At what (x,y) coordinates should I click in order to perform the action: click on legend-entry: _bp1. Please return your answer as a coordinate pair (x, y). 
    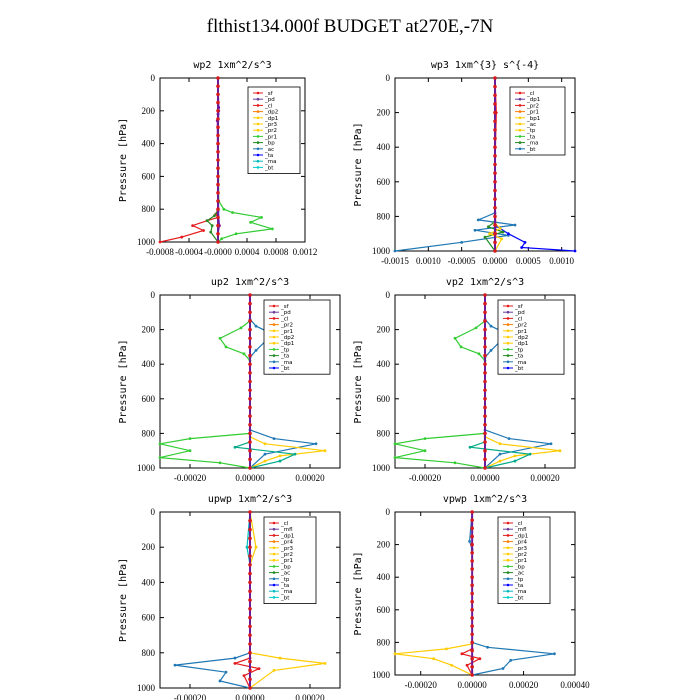
    Looking at the image, I should click on (533, 119).